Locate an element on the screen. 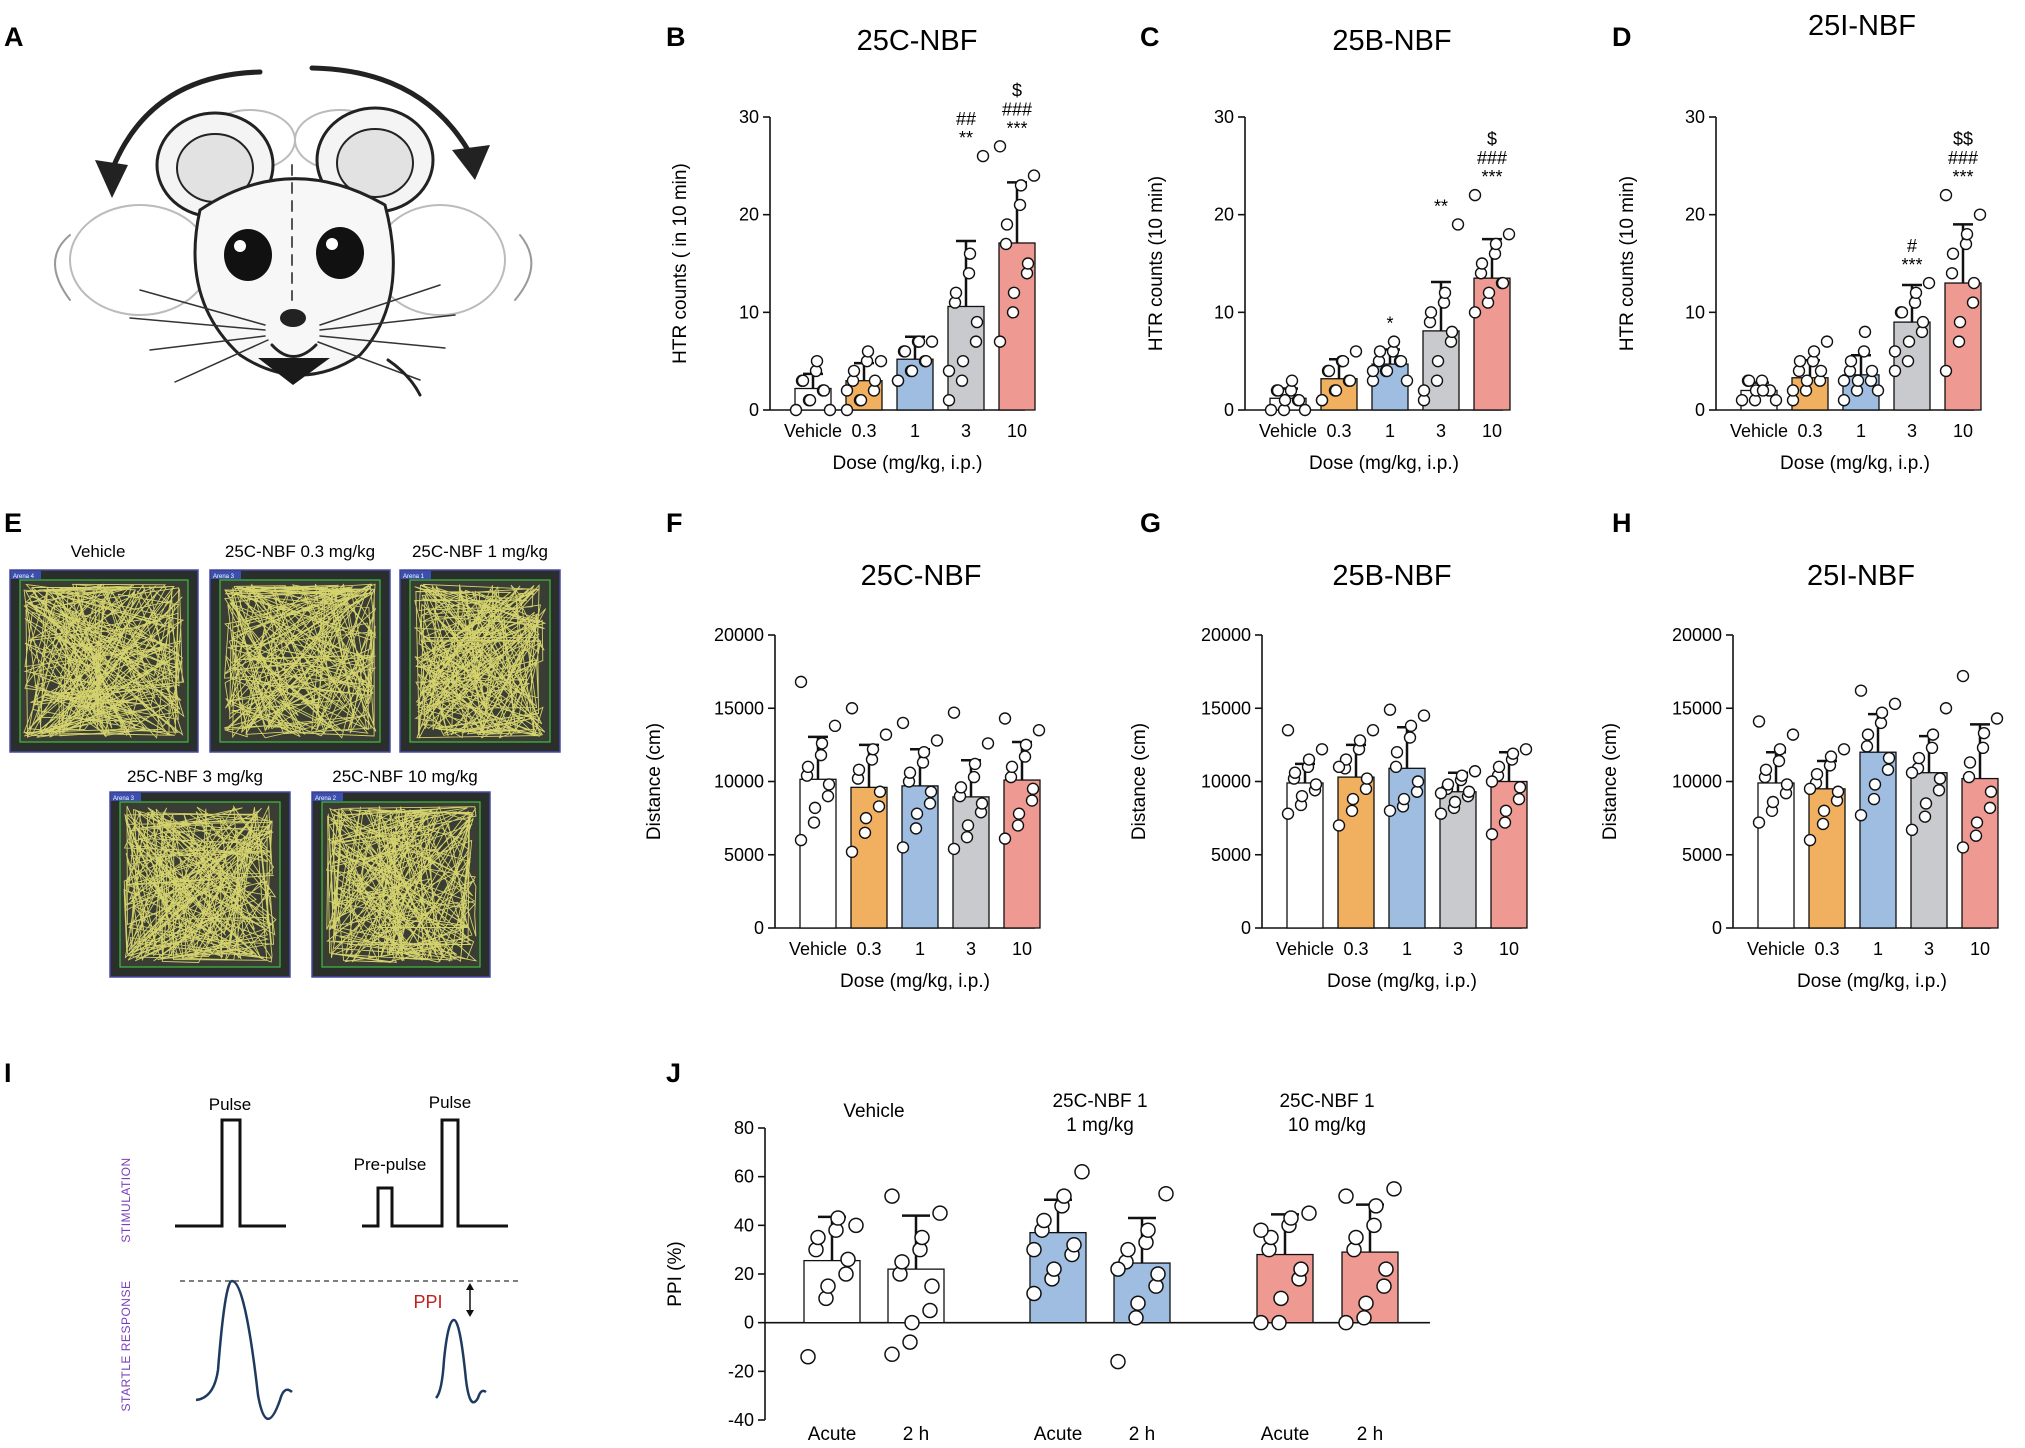  y-tick-label: 10 is located at coordinates (1224, 312).